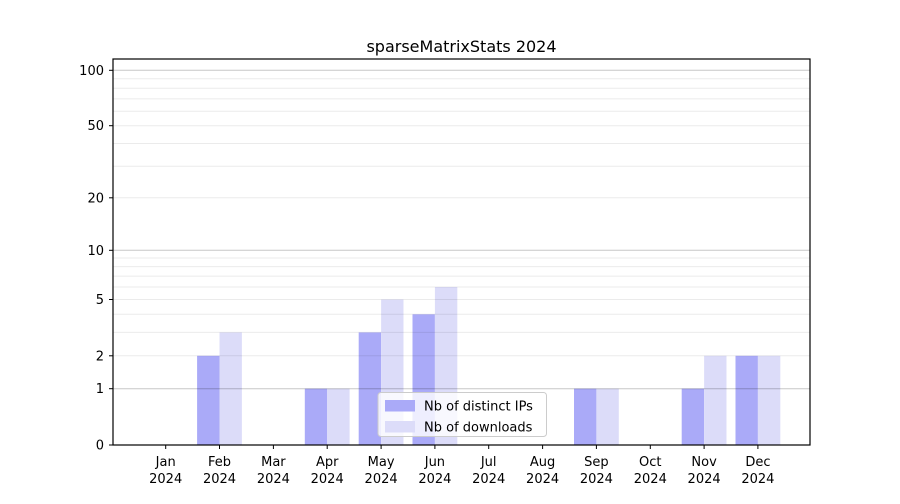 This screenshot has width=900, height=504. I want to click on x-tick-label-month: Oct, so click(650, 462).